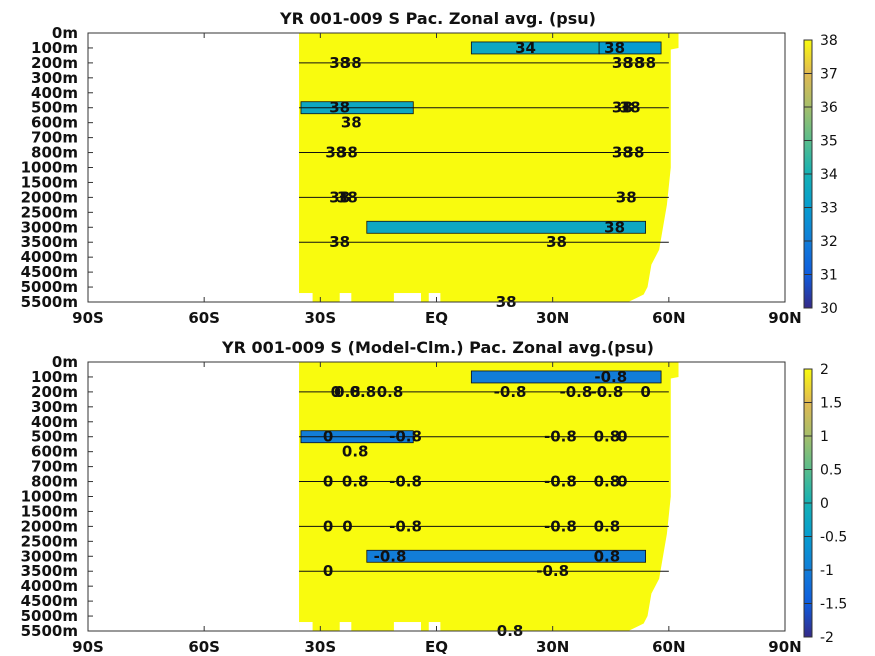 The width and height of the screenshot is (875, 656). I want to click on colorbar-tick-label: 1.5, so click(831, 404).